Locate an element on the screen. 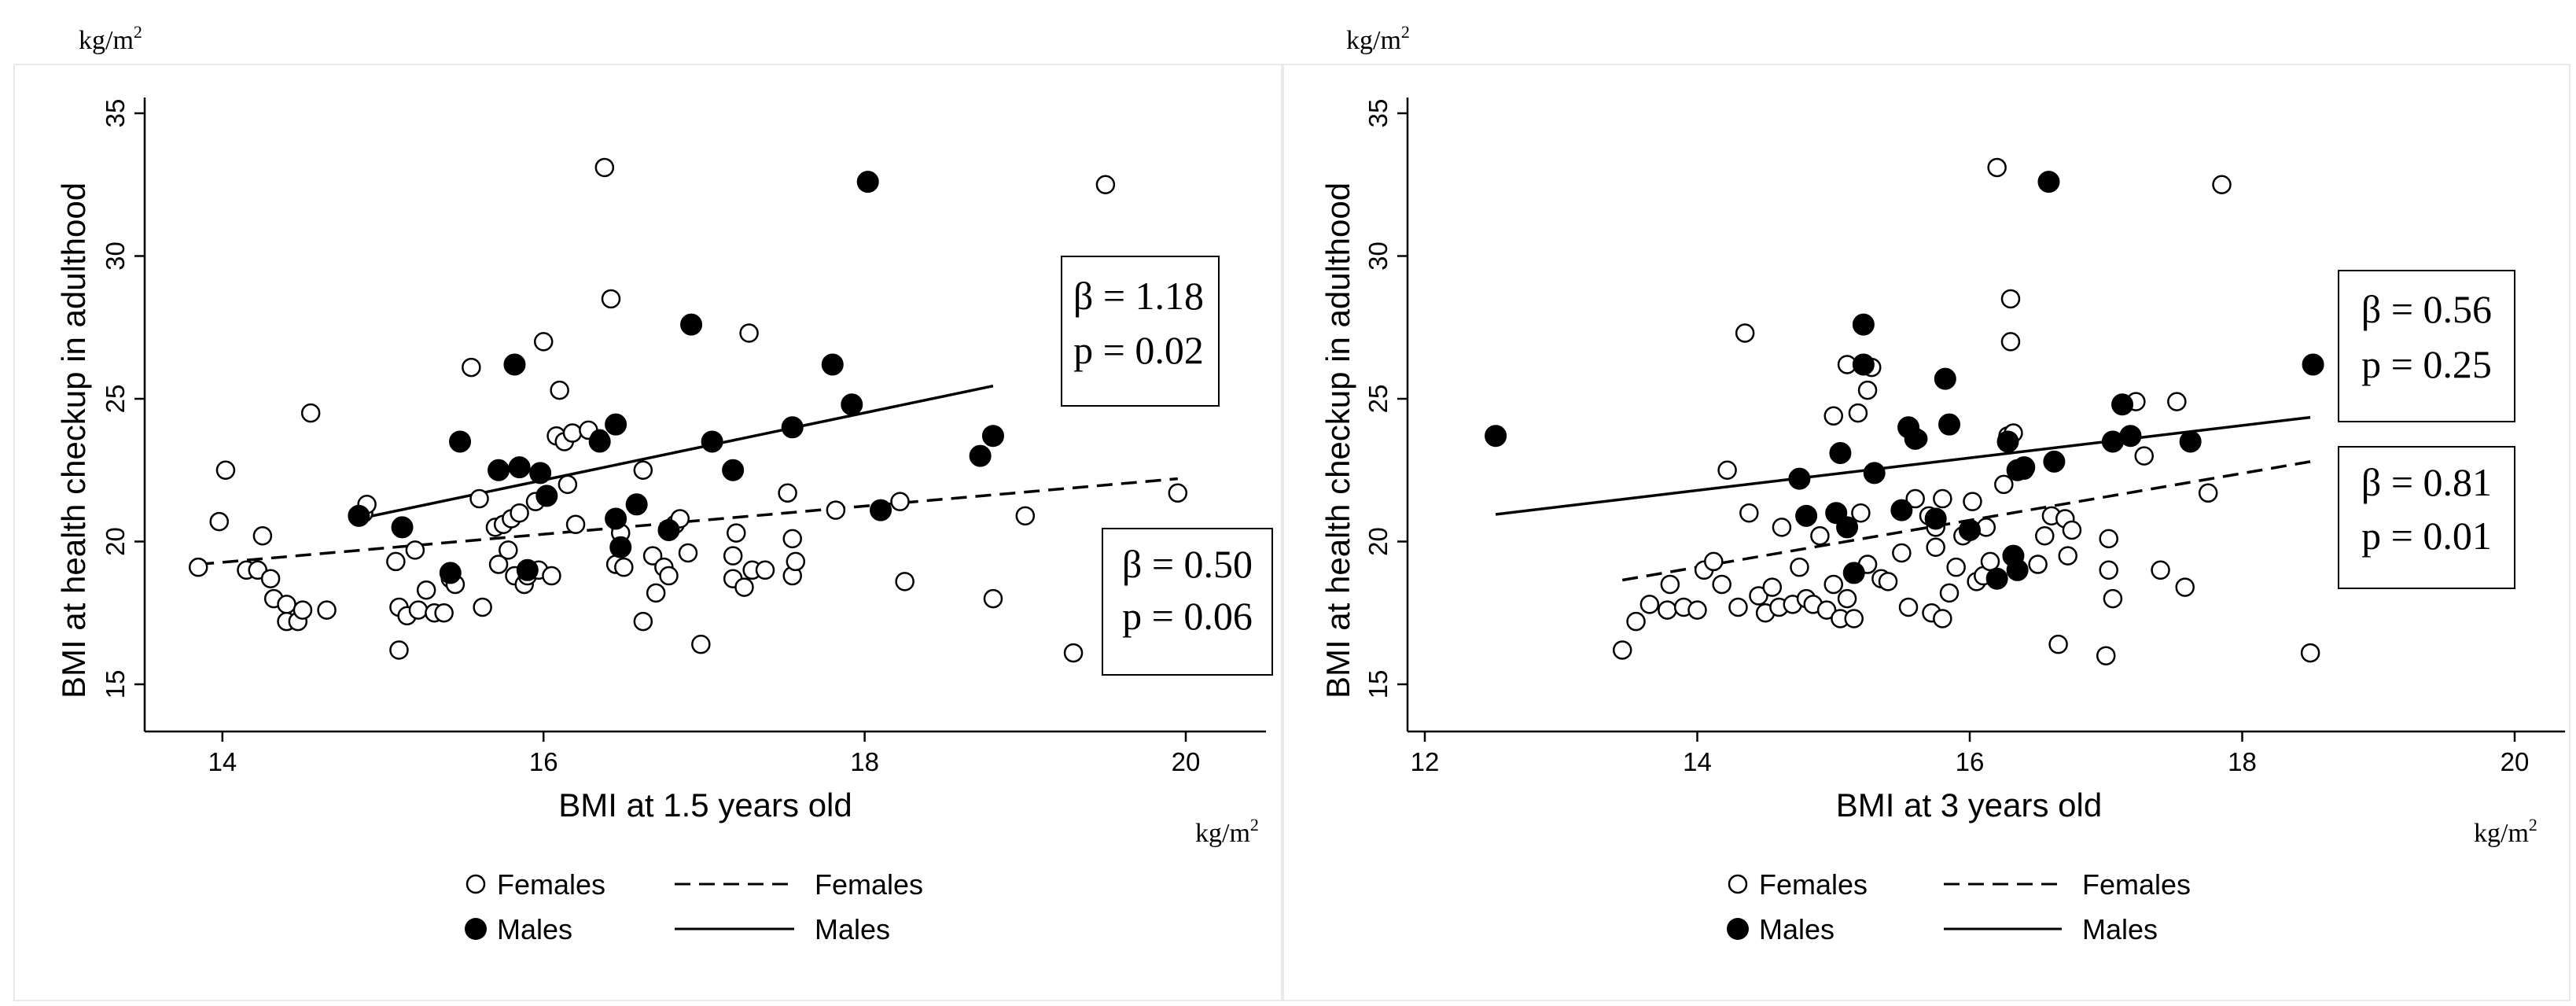 Image resolution: width=2576 pixels, height=1006 pixels. y-tick-label: 20 is located at coordinates (116, 541).